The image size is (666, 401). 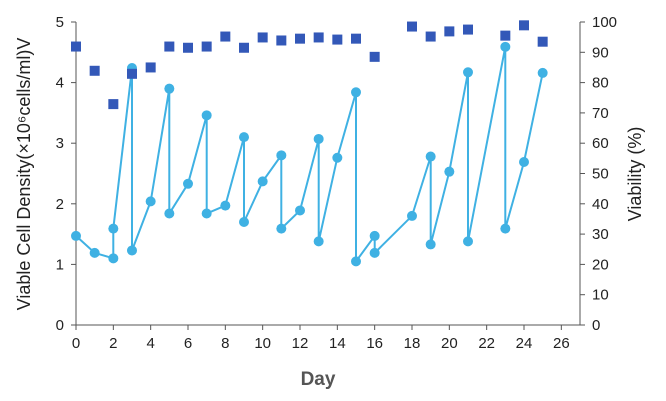 I want to click on y-left-tick-label: 4, so click(x=60, y=83).